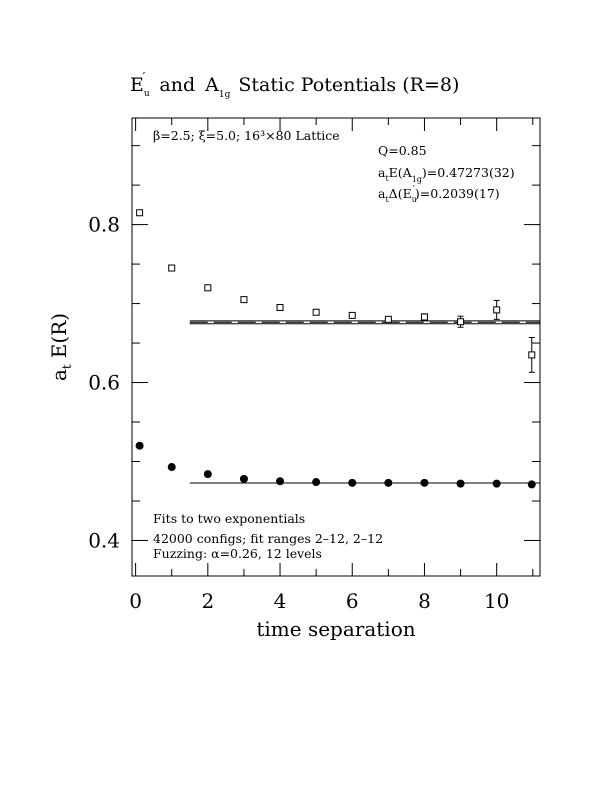 The width and height of the screenshot is (612, 792). Describe the element at coordinates (401, 172) in the screenshot. I see `a1g-mid: E(A` at that location.